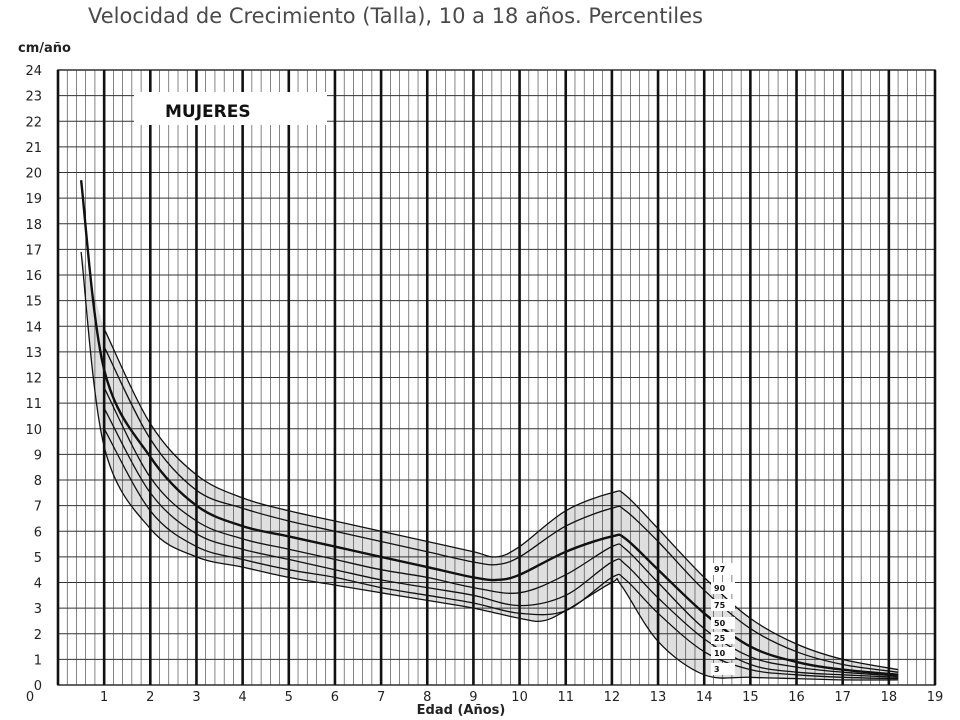 This screenshot has width=960, height=720. I want to click on y-tick-label: 21, so click(33, 148).